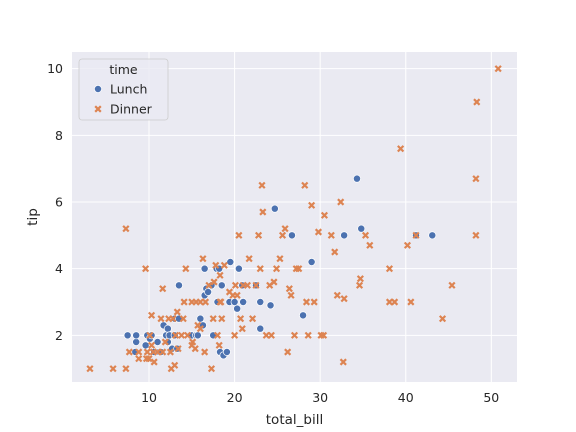 Image resolution: width=576 pixels, height=432 pixels. What do you see at coordinates (123, 69) in the screenshot?
I see `legend-title: time` at bounding box center [123, 69].